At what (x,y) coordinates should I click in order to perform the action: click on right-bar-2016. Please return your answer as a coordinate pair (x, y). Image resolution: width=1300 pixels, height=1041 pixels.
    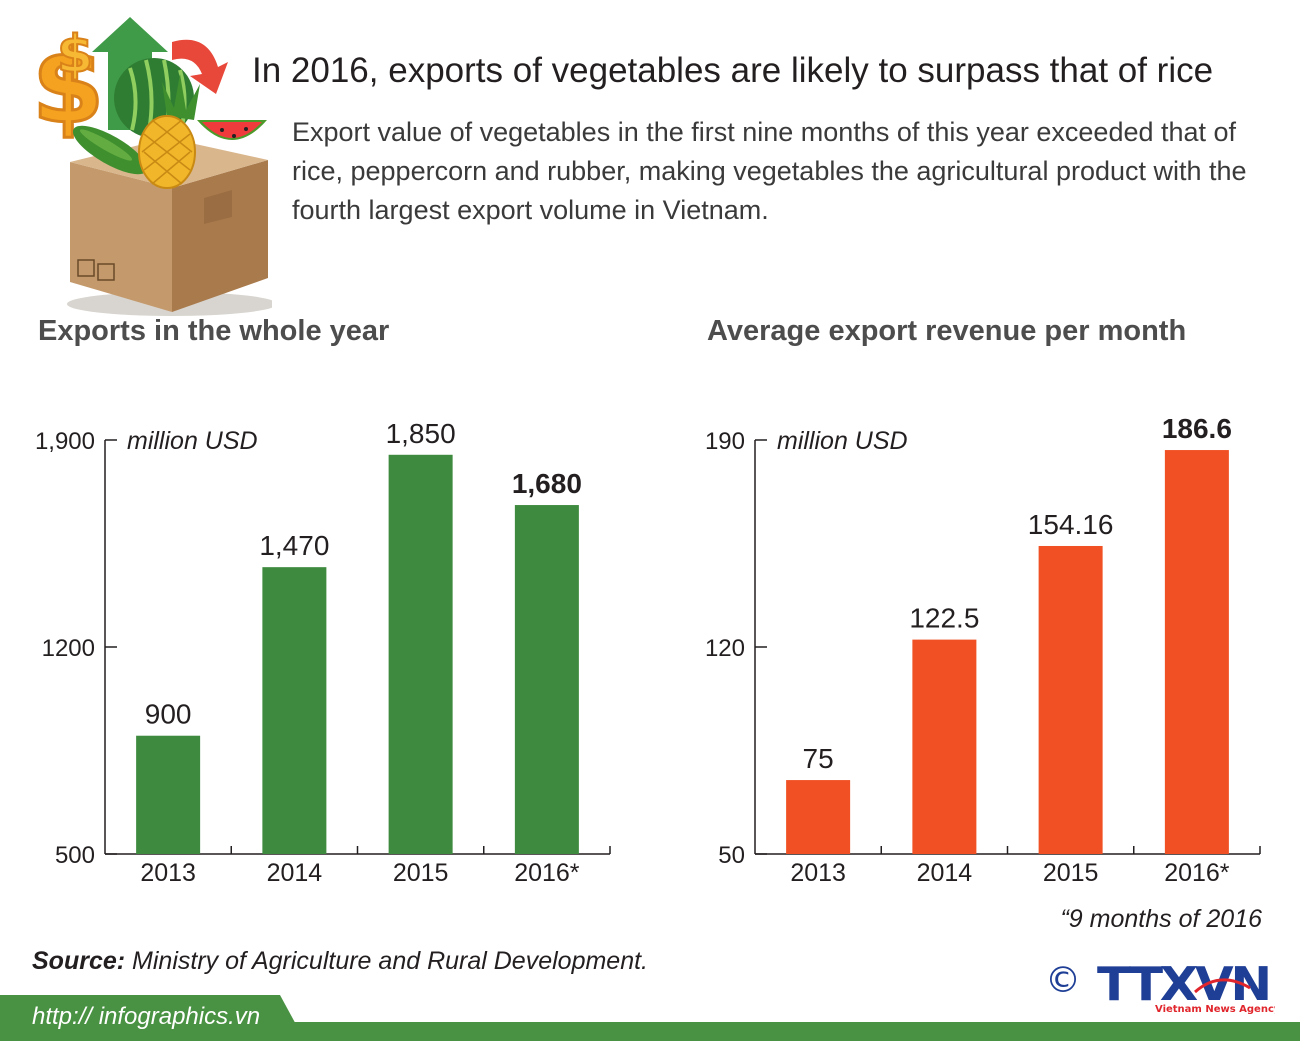
    Looking at the image, I should click on (1196, 652).